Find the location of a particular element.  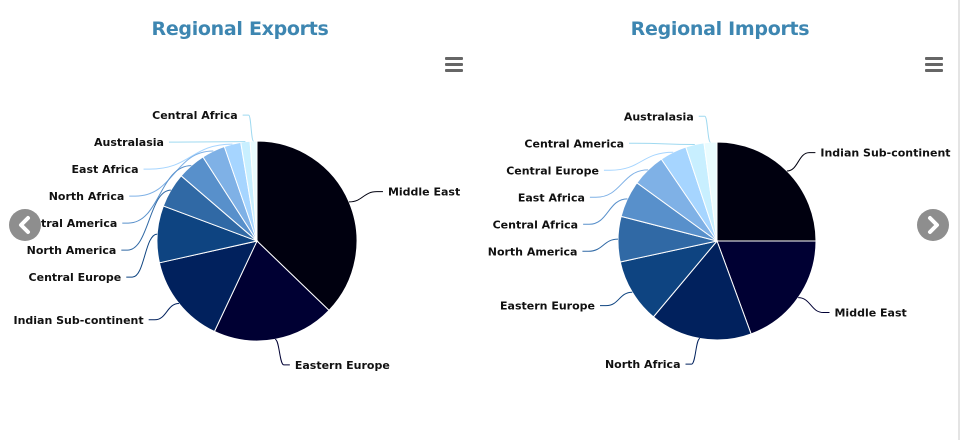

pie-slice-eastern-europe is located at coordinates (271, 291).